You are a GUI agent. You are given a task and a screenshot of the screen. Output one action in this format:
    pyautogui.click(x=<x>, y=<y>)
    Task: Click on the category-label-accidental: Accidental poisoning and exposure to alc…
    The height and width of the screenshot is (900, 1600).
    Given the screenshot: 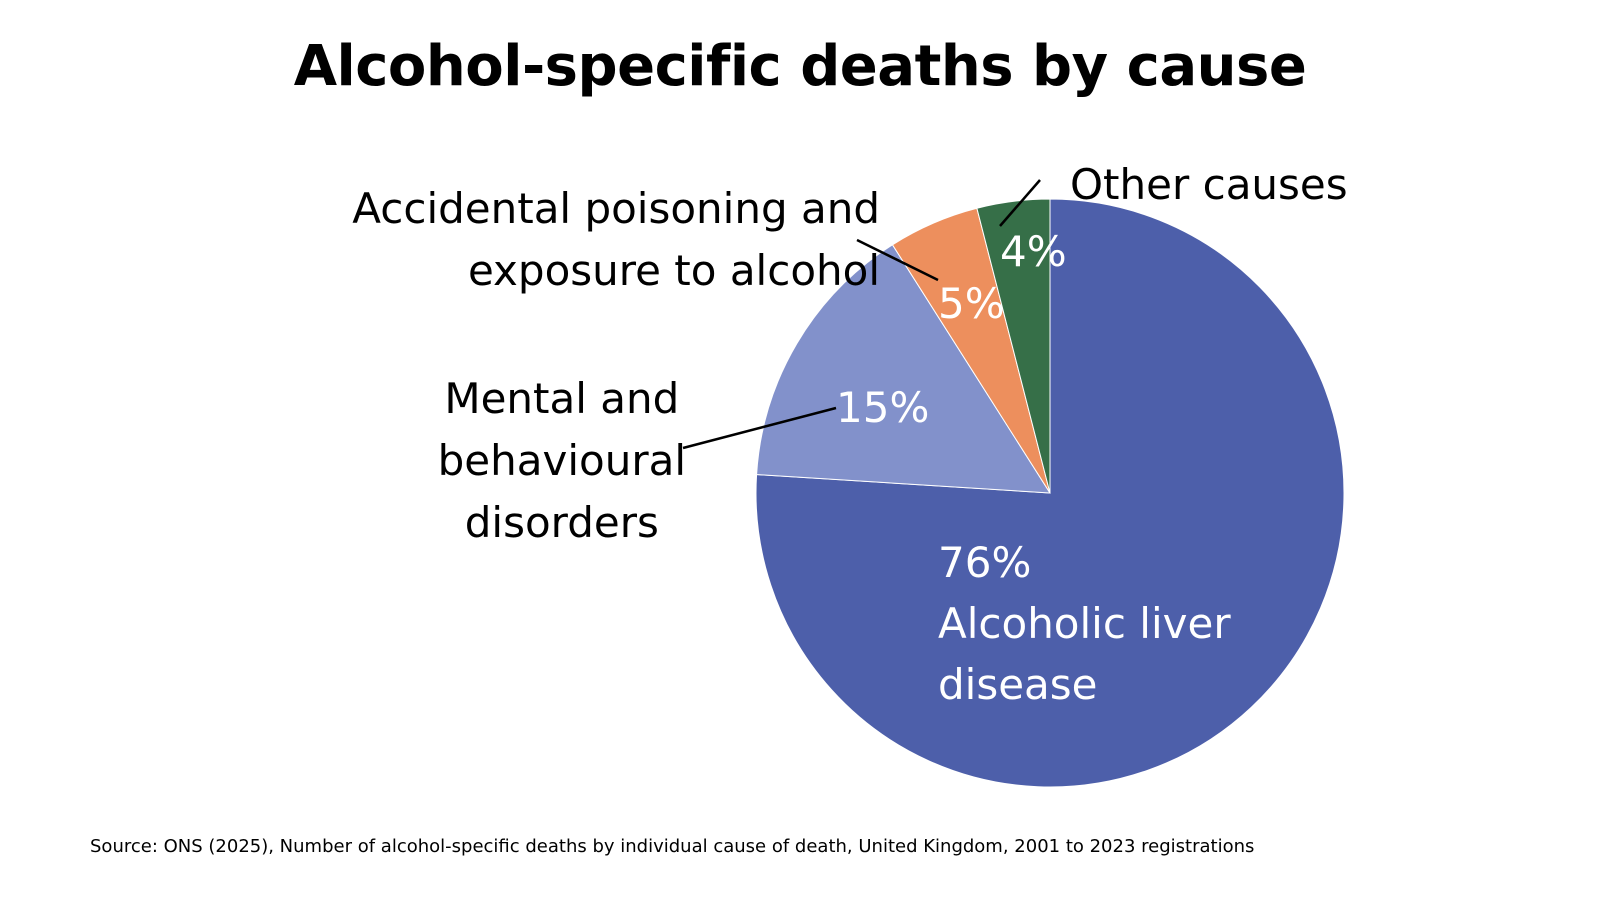 What is the action you would take?
    pyautogui.click(x=616, y=240)
    